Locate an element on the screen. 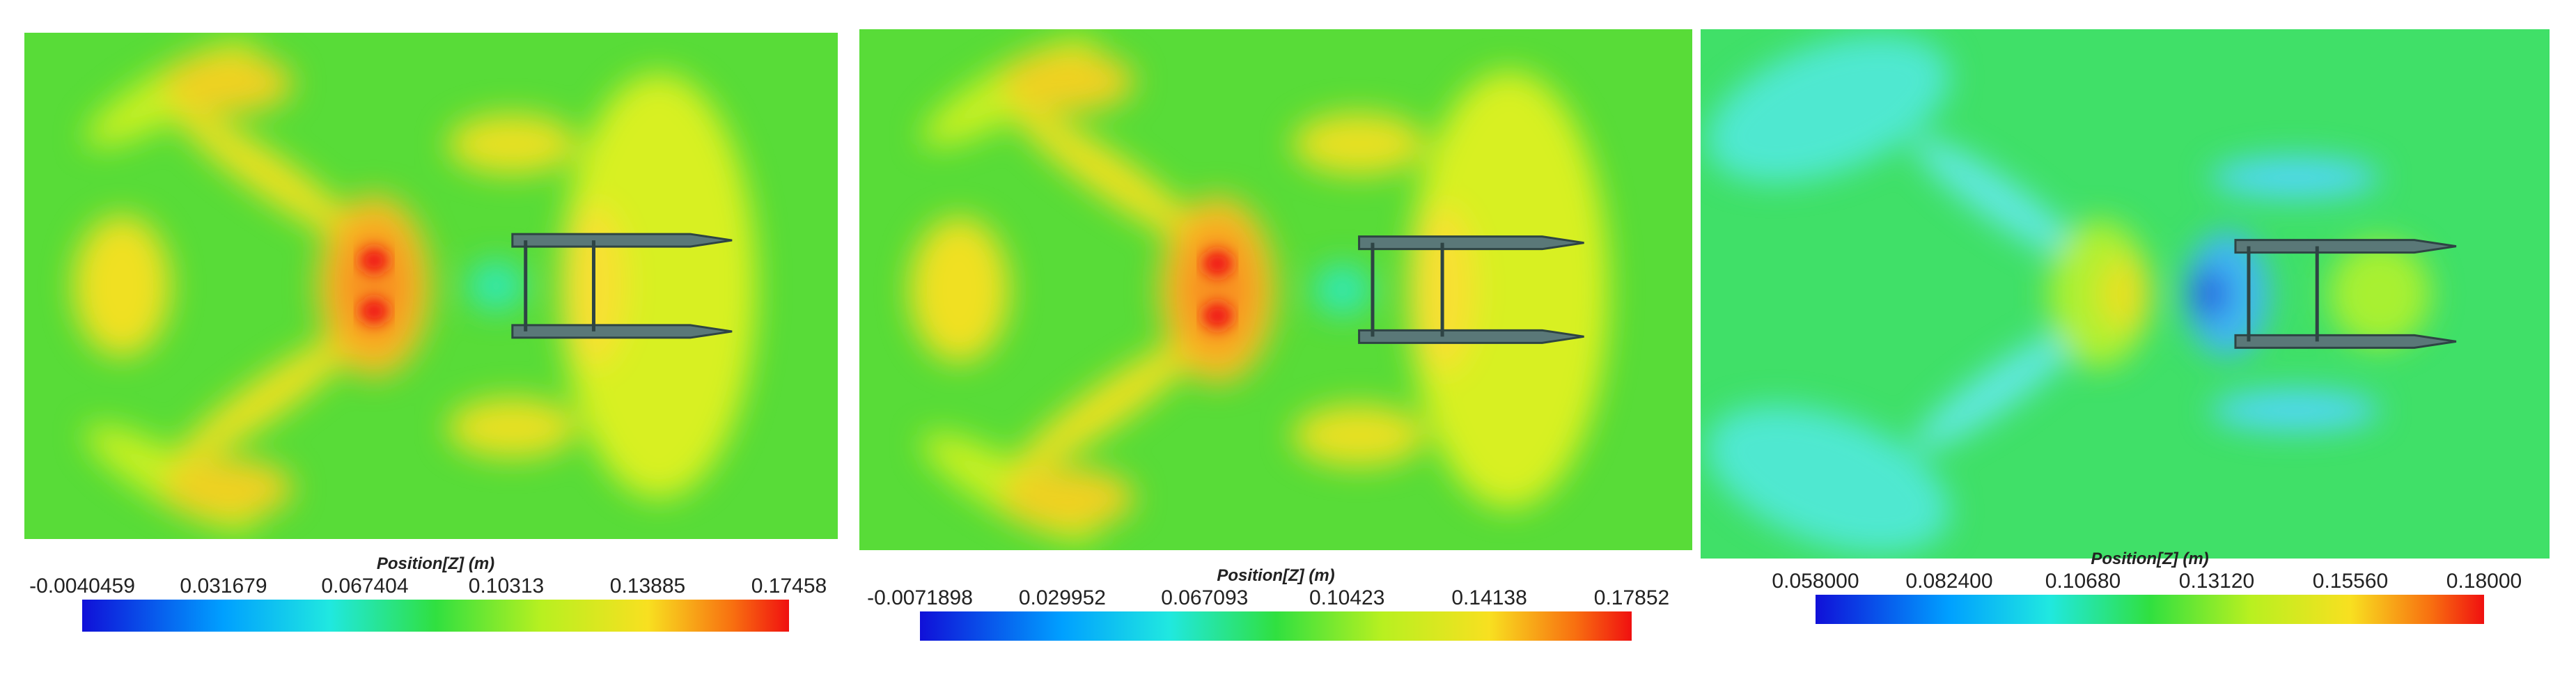  colorbar-tick-label: 0.10313 is located at coordinates (507, 586).